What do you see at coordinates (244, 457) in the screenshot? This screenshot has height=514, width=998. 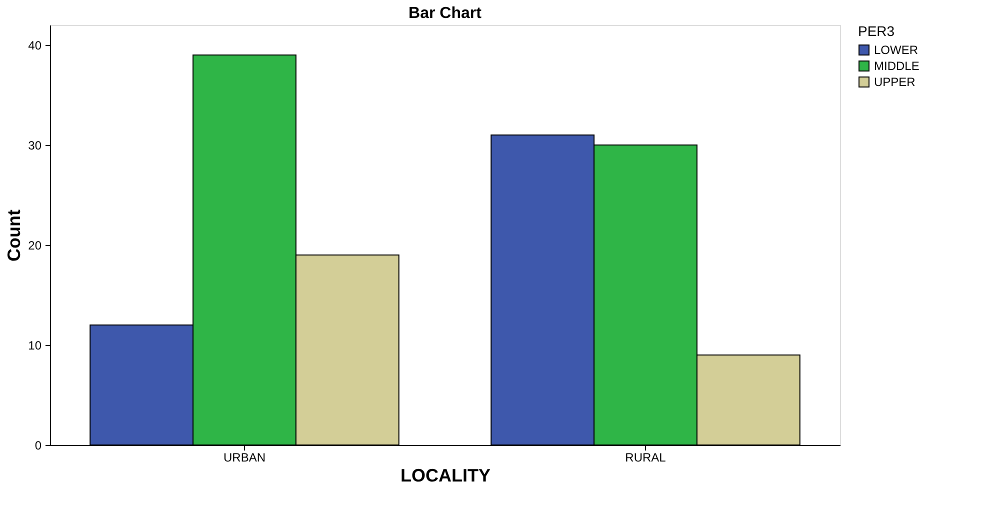 I see `x-tick-label: URBAN` at bounding box center [244, 457].